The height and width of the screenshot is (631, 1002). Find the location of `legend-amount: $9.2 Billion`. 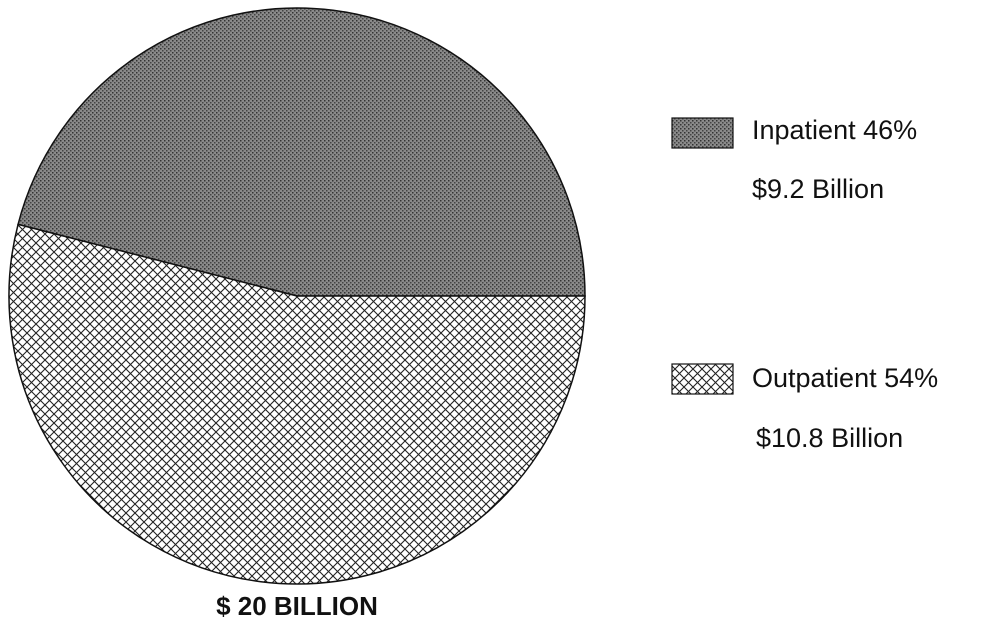

legend-amount: $9.2 Billion is located at coordinates (818, 189).